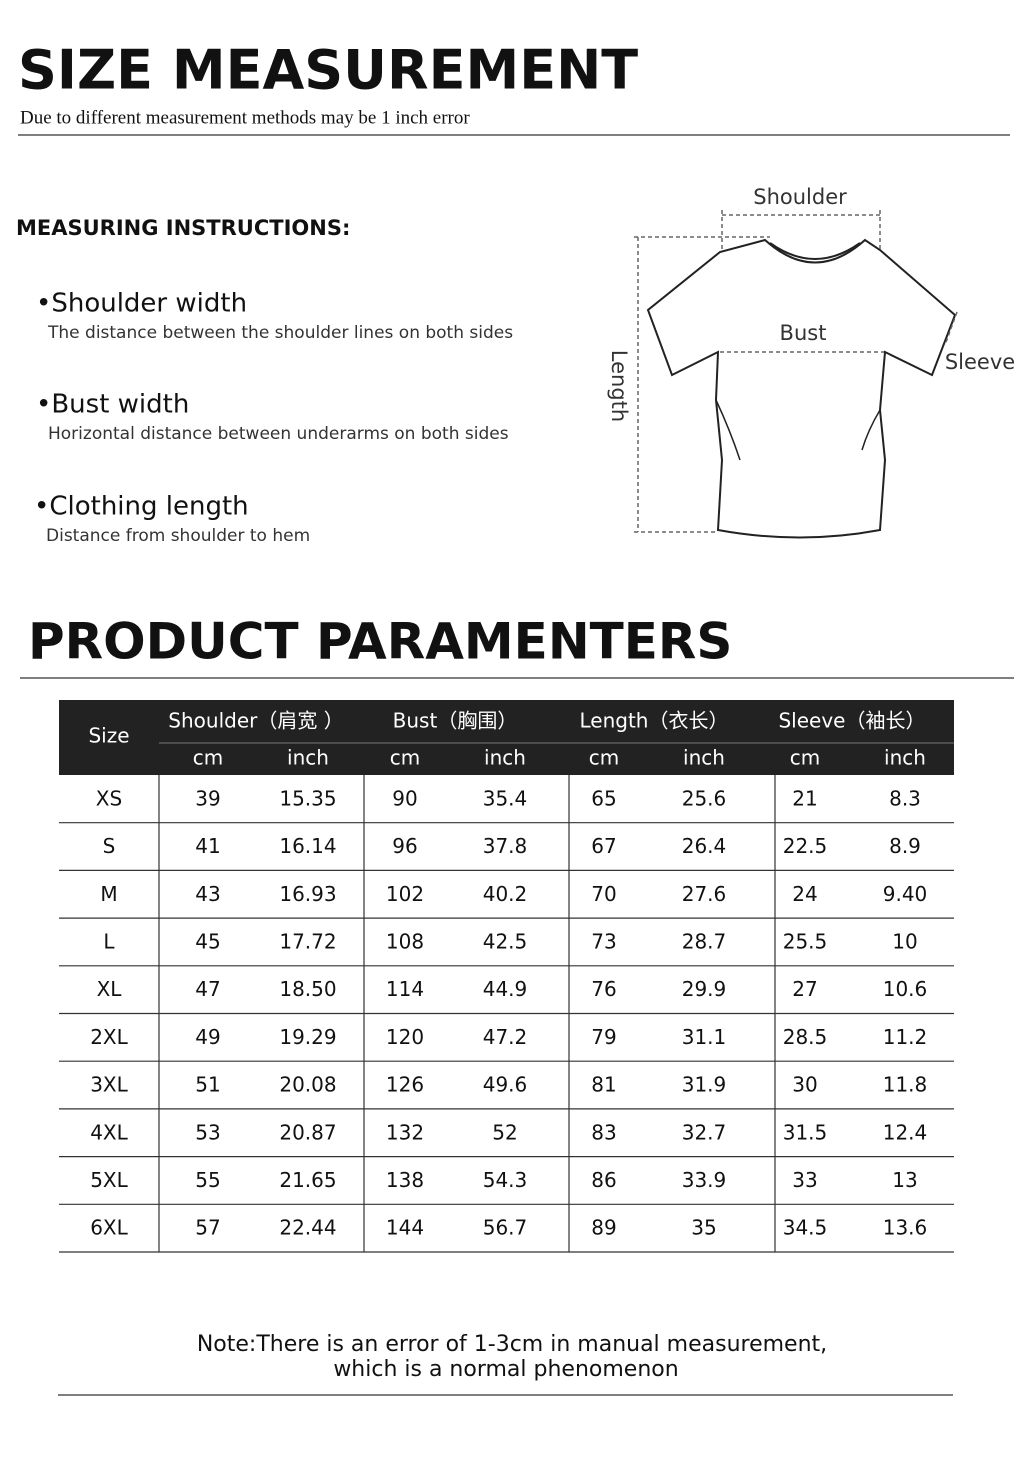 This screenshot has width=1024, height=1458. I want to click on table-cell: 45, so click(207, 941).